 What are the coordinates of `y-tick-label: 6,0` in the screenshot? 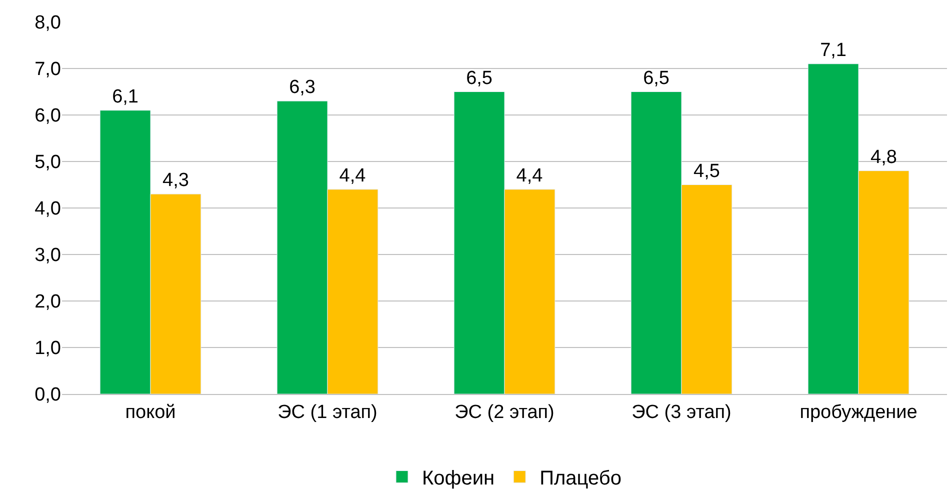 It's located at (47, 116).